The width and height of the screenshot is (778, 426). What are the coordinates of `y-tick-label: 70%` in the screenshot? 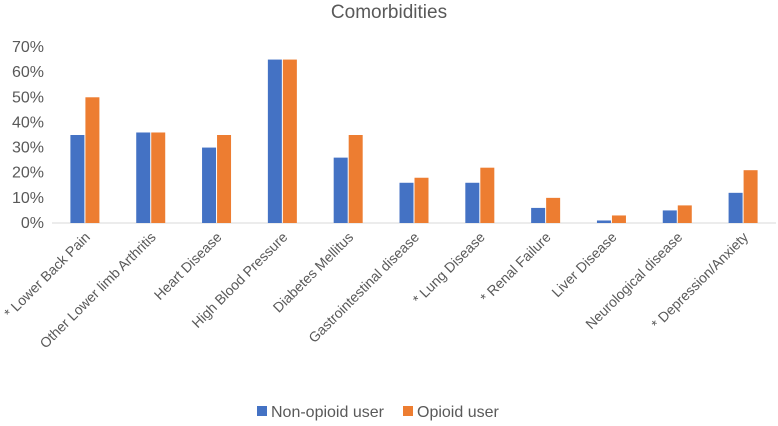 It's located at (28, 47).